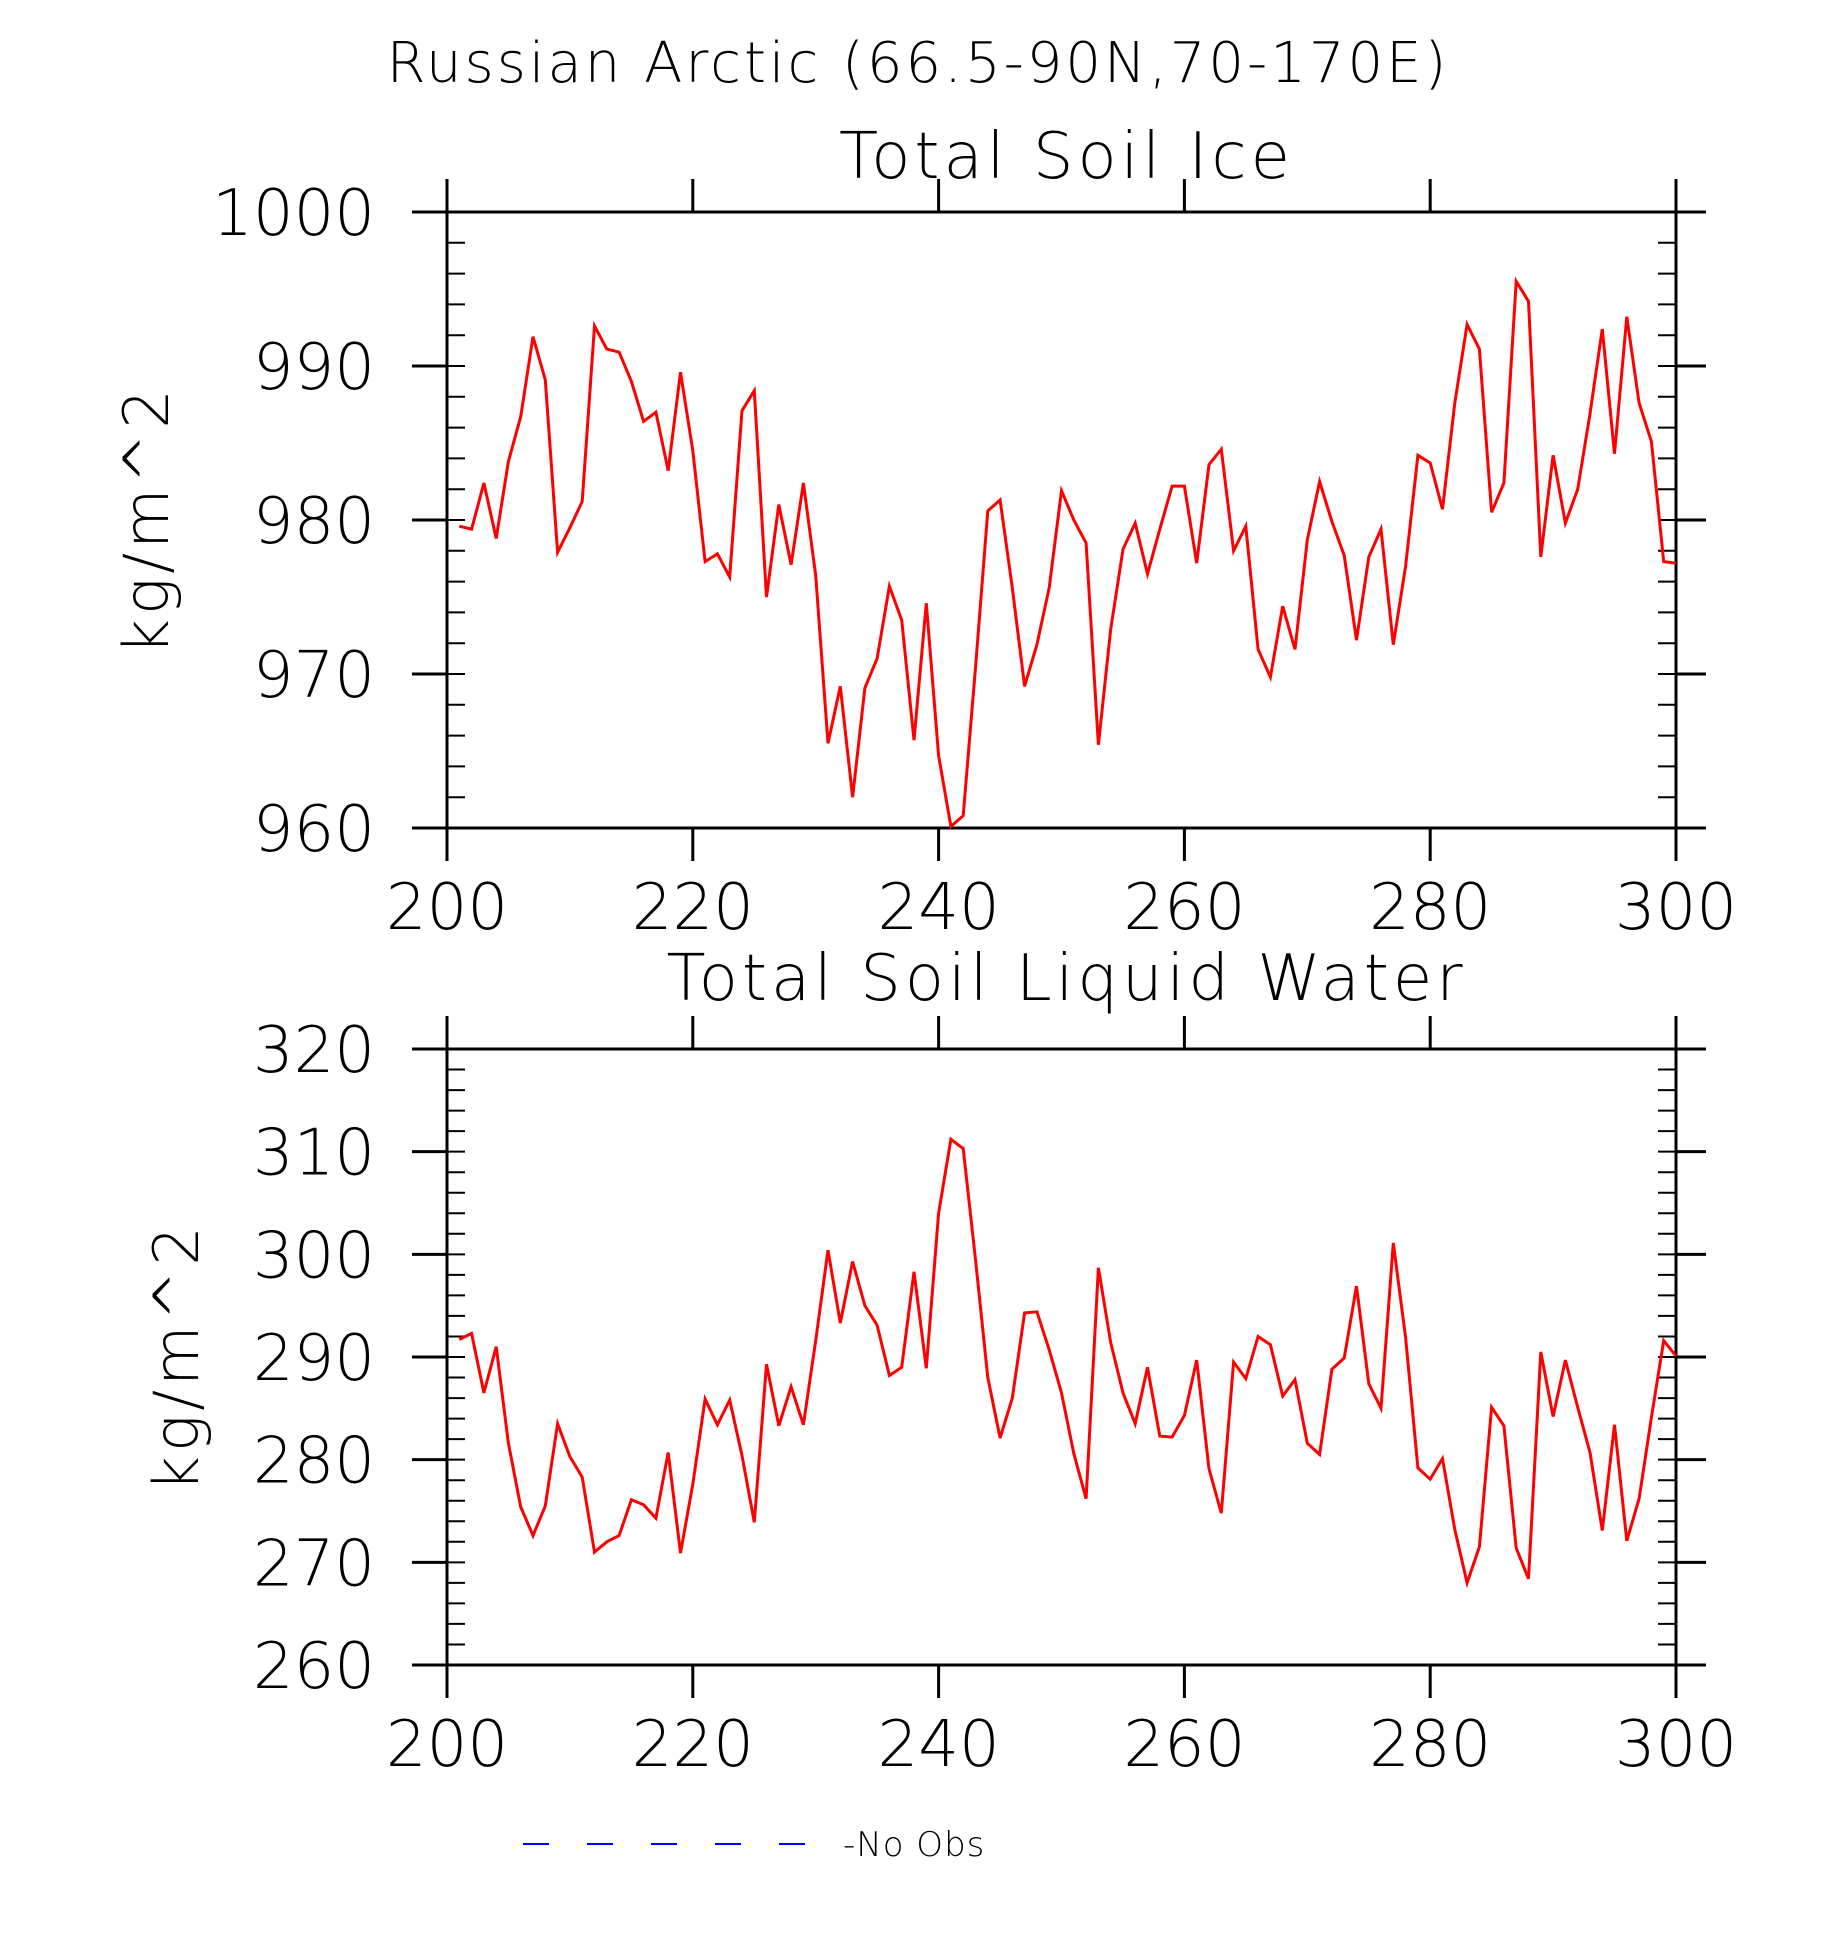 The height and width of the screenshot is (1951, 1836). Describe the element at coordinates (314, 830) in the screenshot. I see `y-tick-label: 960` at that location.